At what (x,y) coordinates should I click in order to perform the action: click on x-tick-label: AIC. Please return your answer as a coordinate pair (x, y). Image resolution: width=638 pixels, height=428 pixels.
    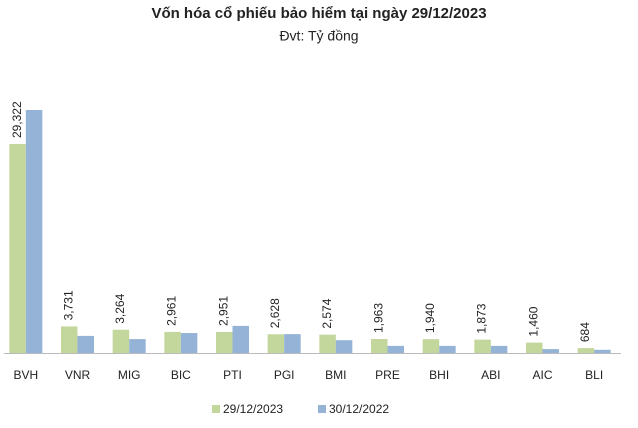
    Looking at the image, I should click on (542, 375).